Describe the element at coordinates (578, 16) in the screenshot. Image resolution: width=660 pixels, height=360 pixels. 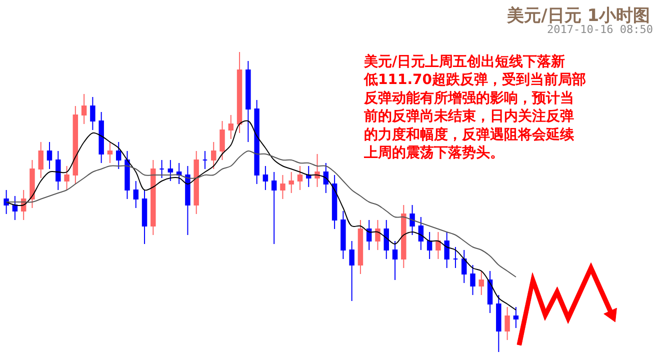
I see `text: 美元/日元 1小时图` at that location.